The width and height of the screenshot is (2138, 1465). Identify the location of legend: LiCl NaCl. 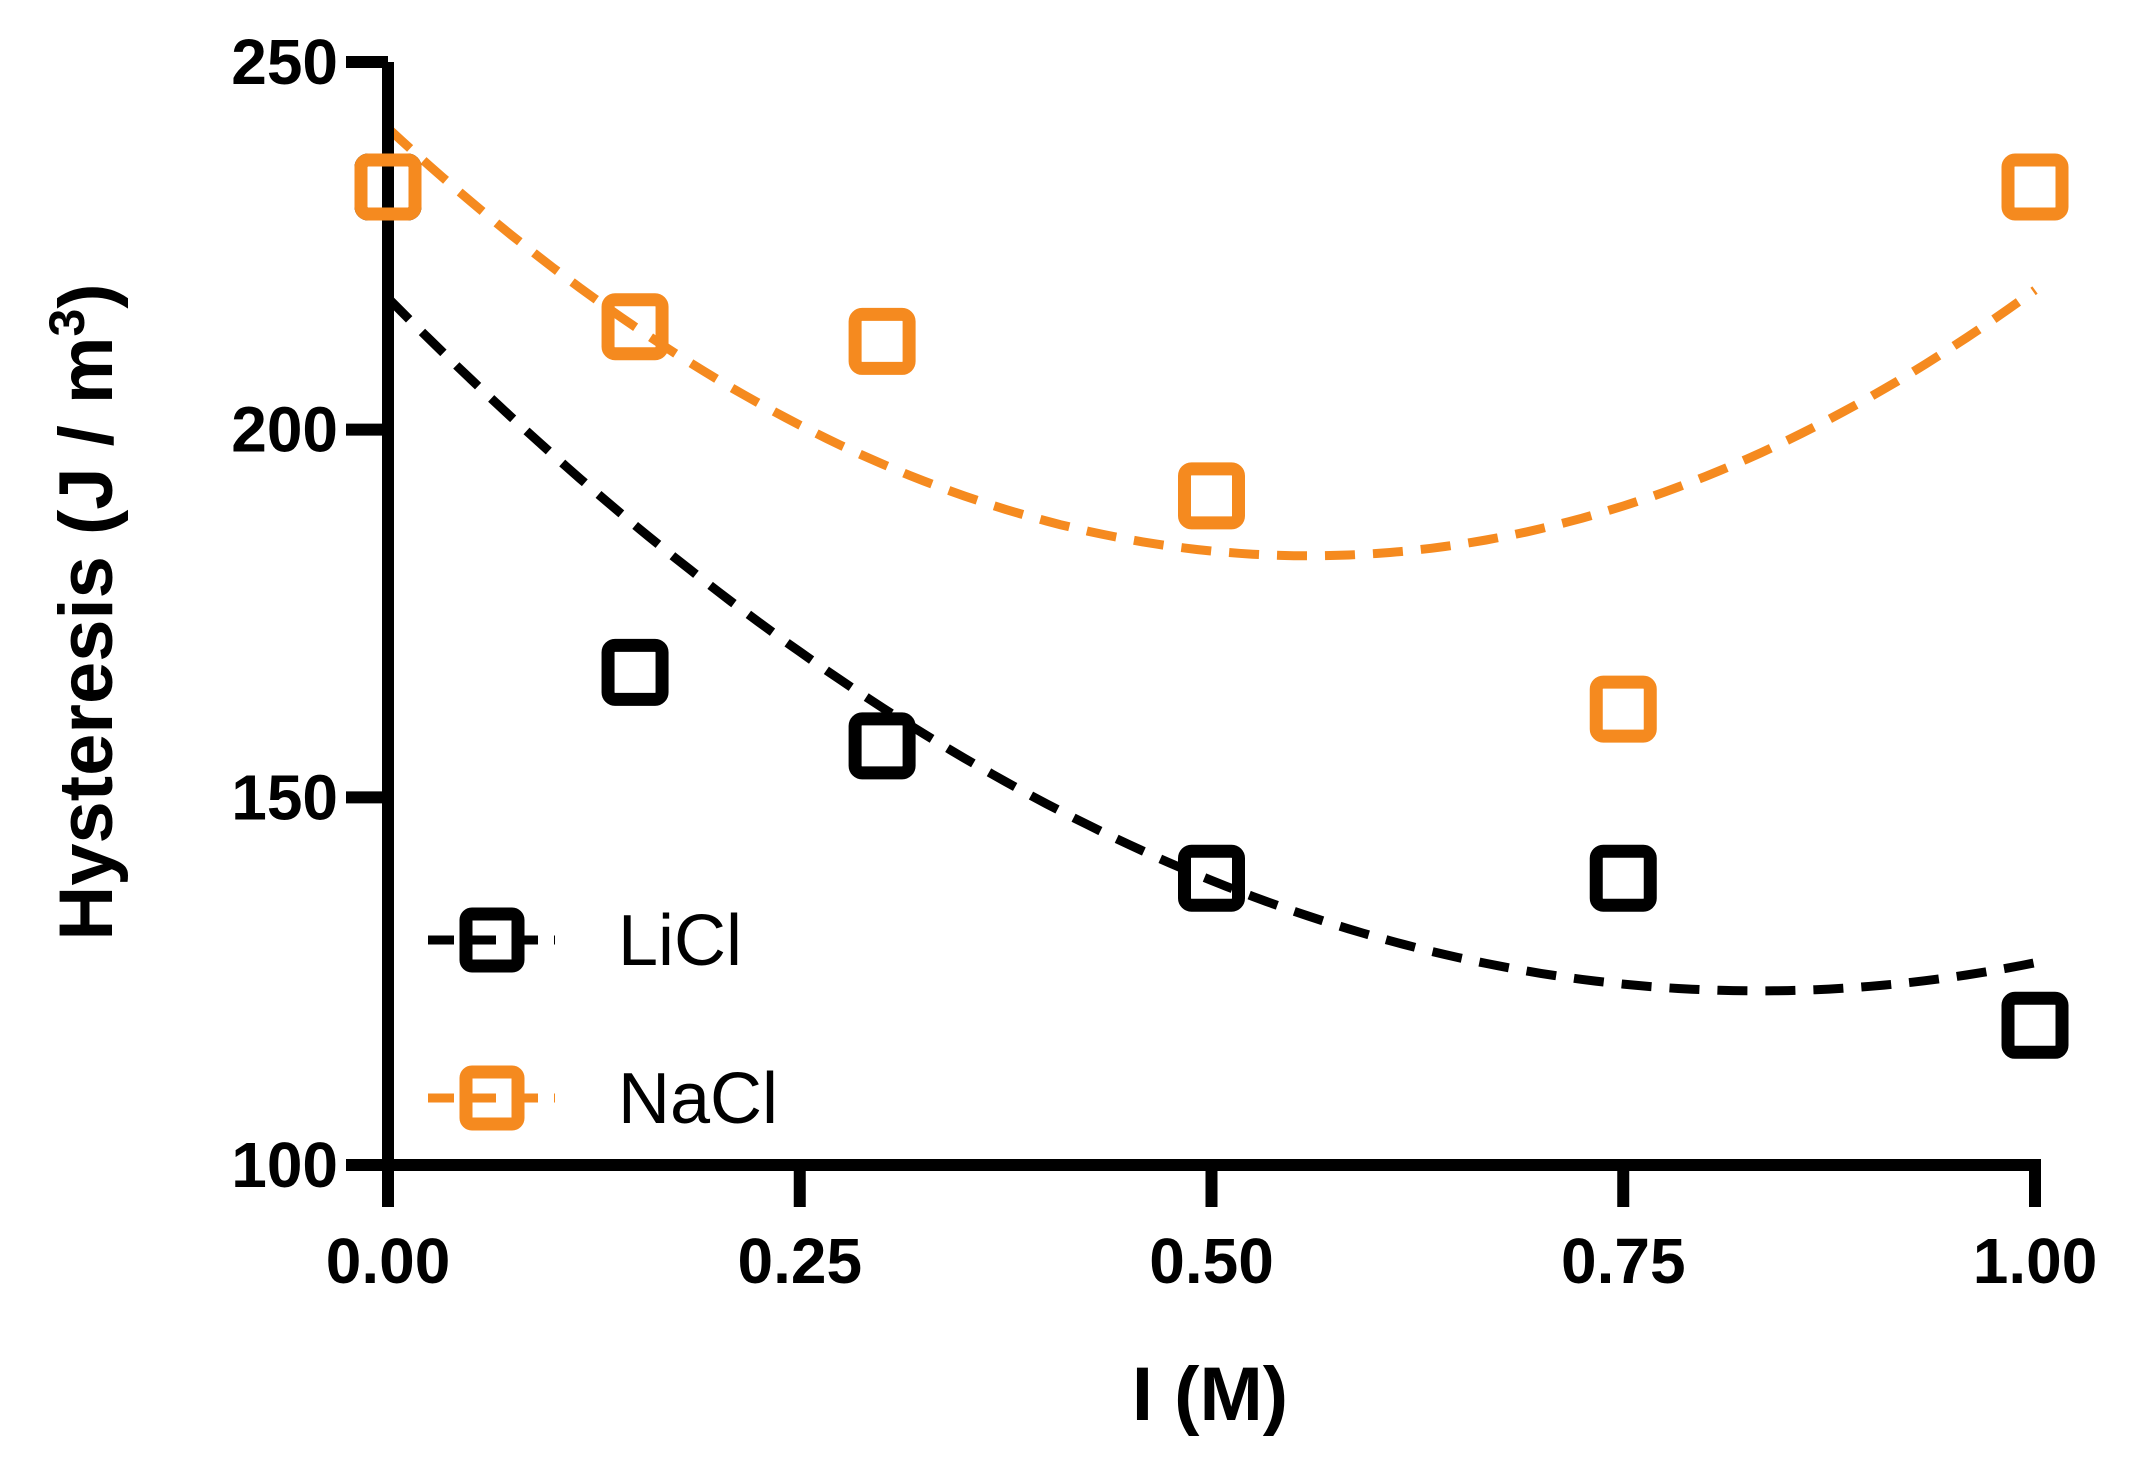
(603, 1020).